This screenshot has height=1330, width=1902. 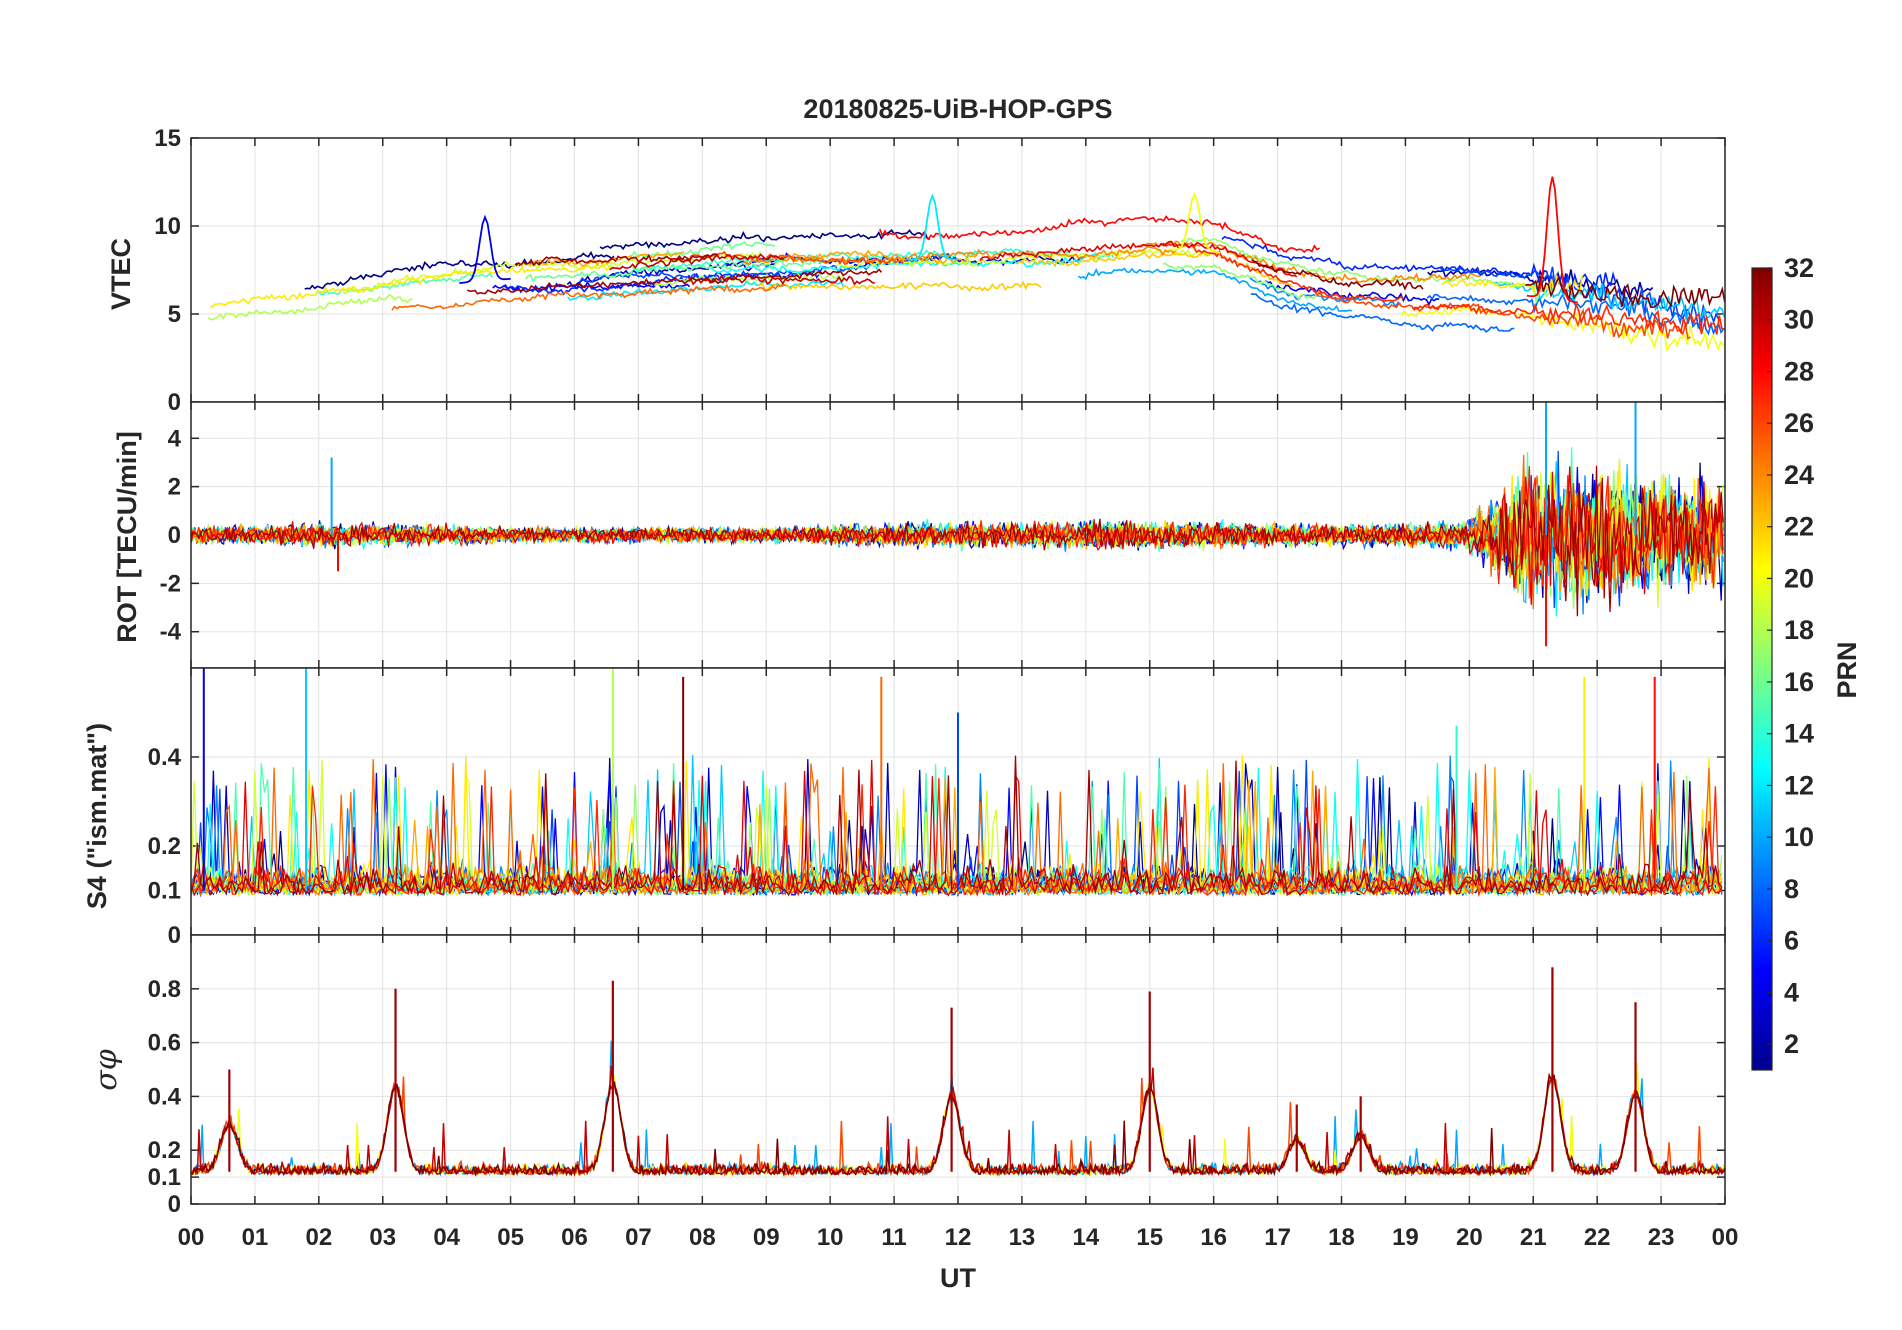 What do you see at coordinates (121, 274) in the screenshot?
I see `vtec-ylabel: VTEC` at bounding box center [121, 274].